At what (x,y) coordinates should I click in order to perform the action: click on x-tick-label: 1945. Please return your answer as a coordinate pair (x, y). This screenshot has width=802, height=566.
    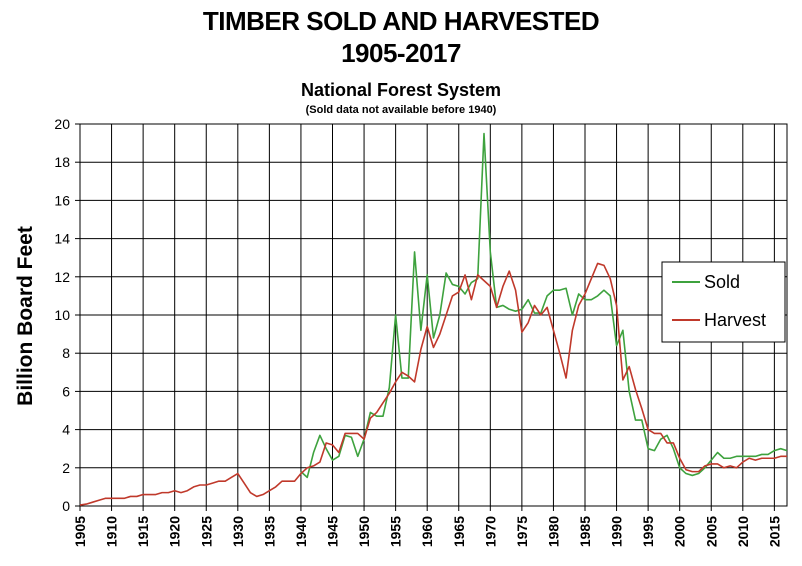
    Looking at the image, I should click on (333, 531).